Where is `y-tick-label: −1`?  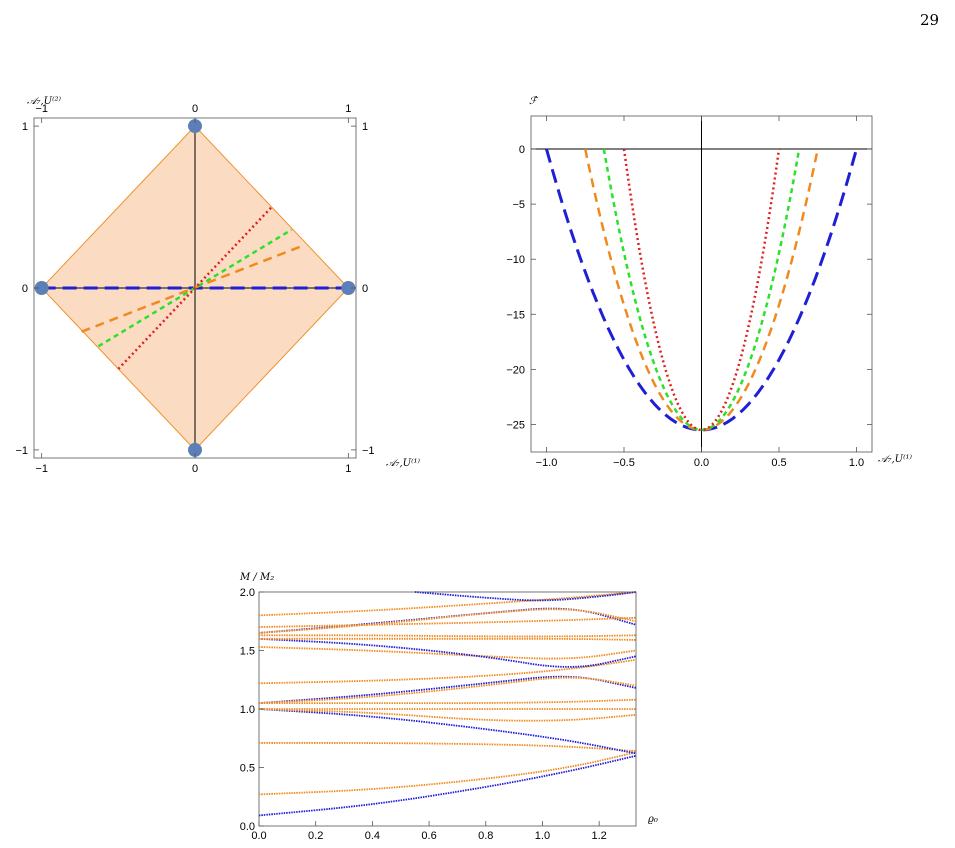
y-tick-label: −1 is located at coordinates (21, 451).